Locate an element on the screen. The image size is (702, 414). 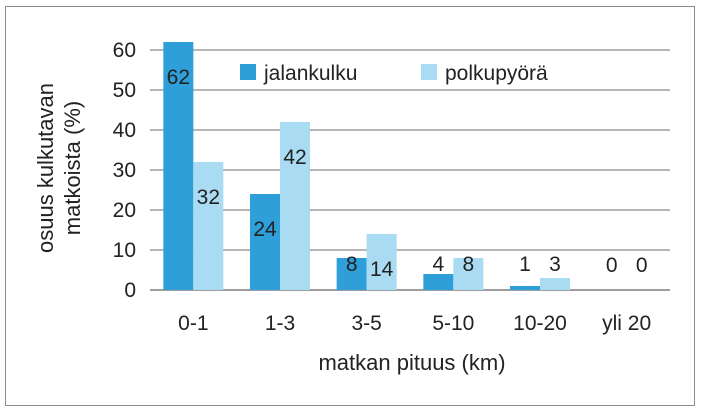
y-tick-label: 30 is located at coordinates (124, 170).